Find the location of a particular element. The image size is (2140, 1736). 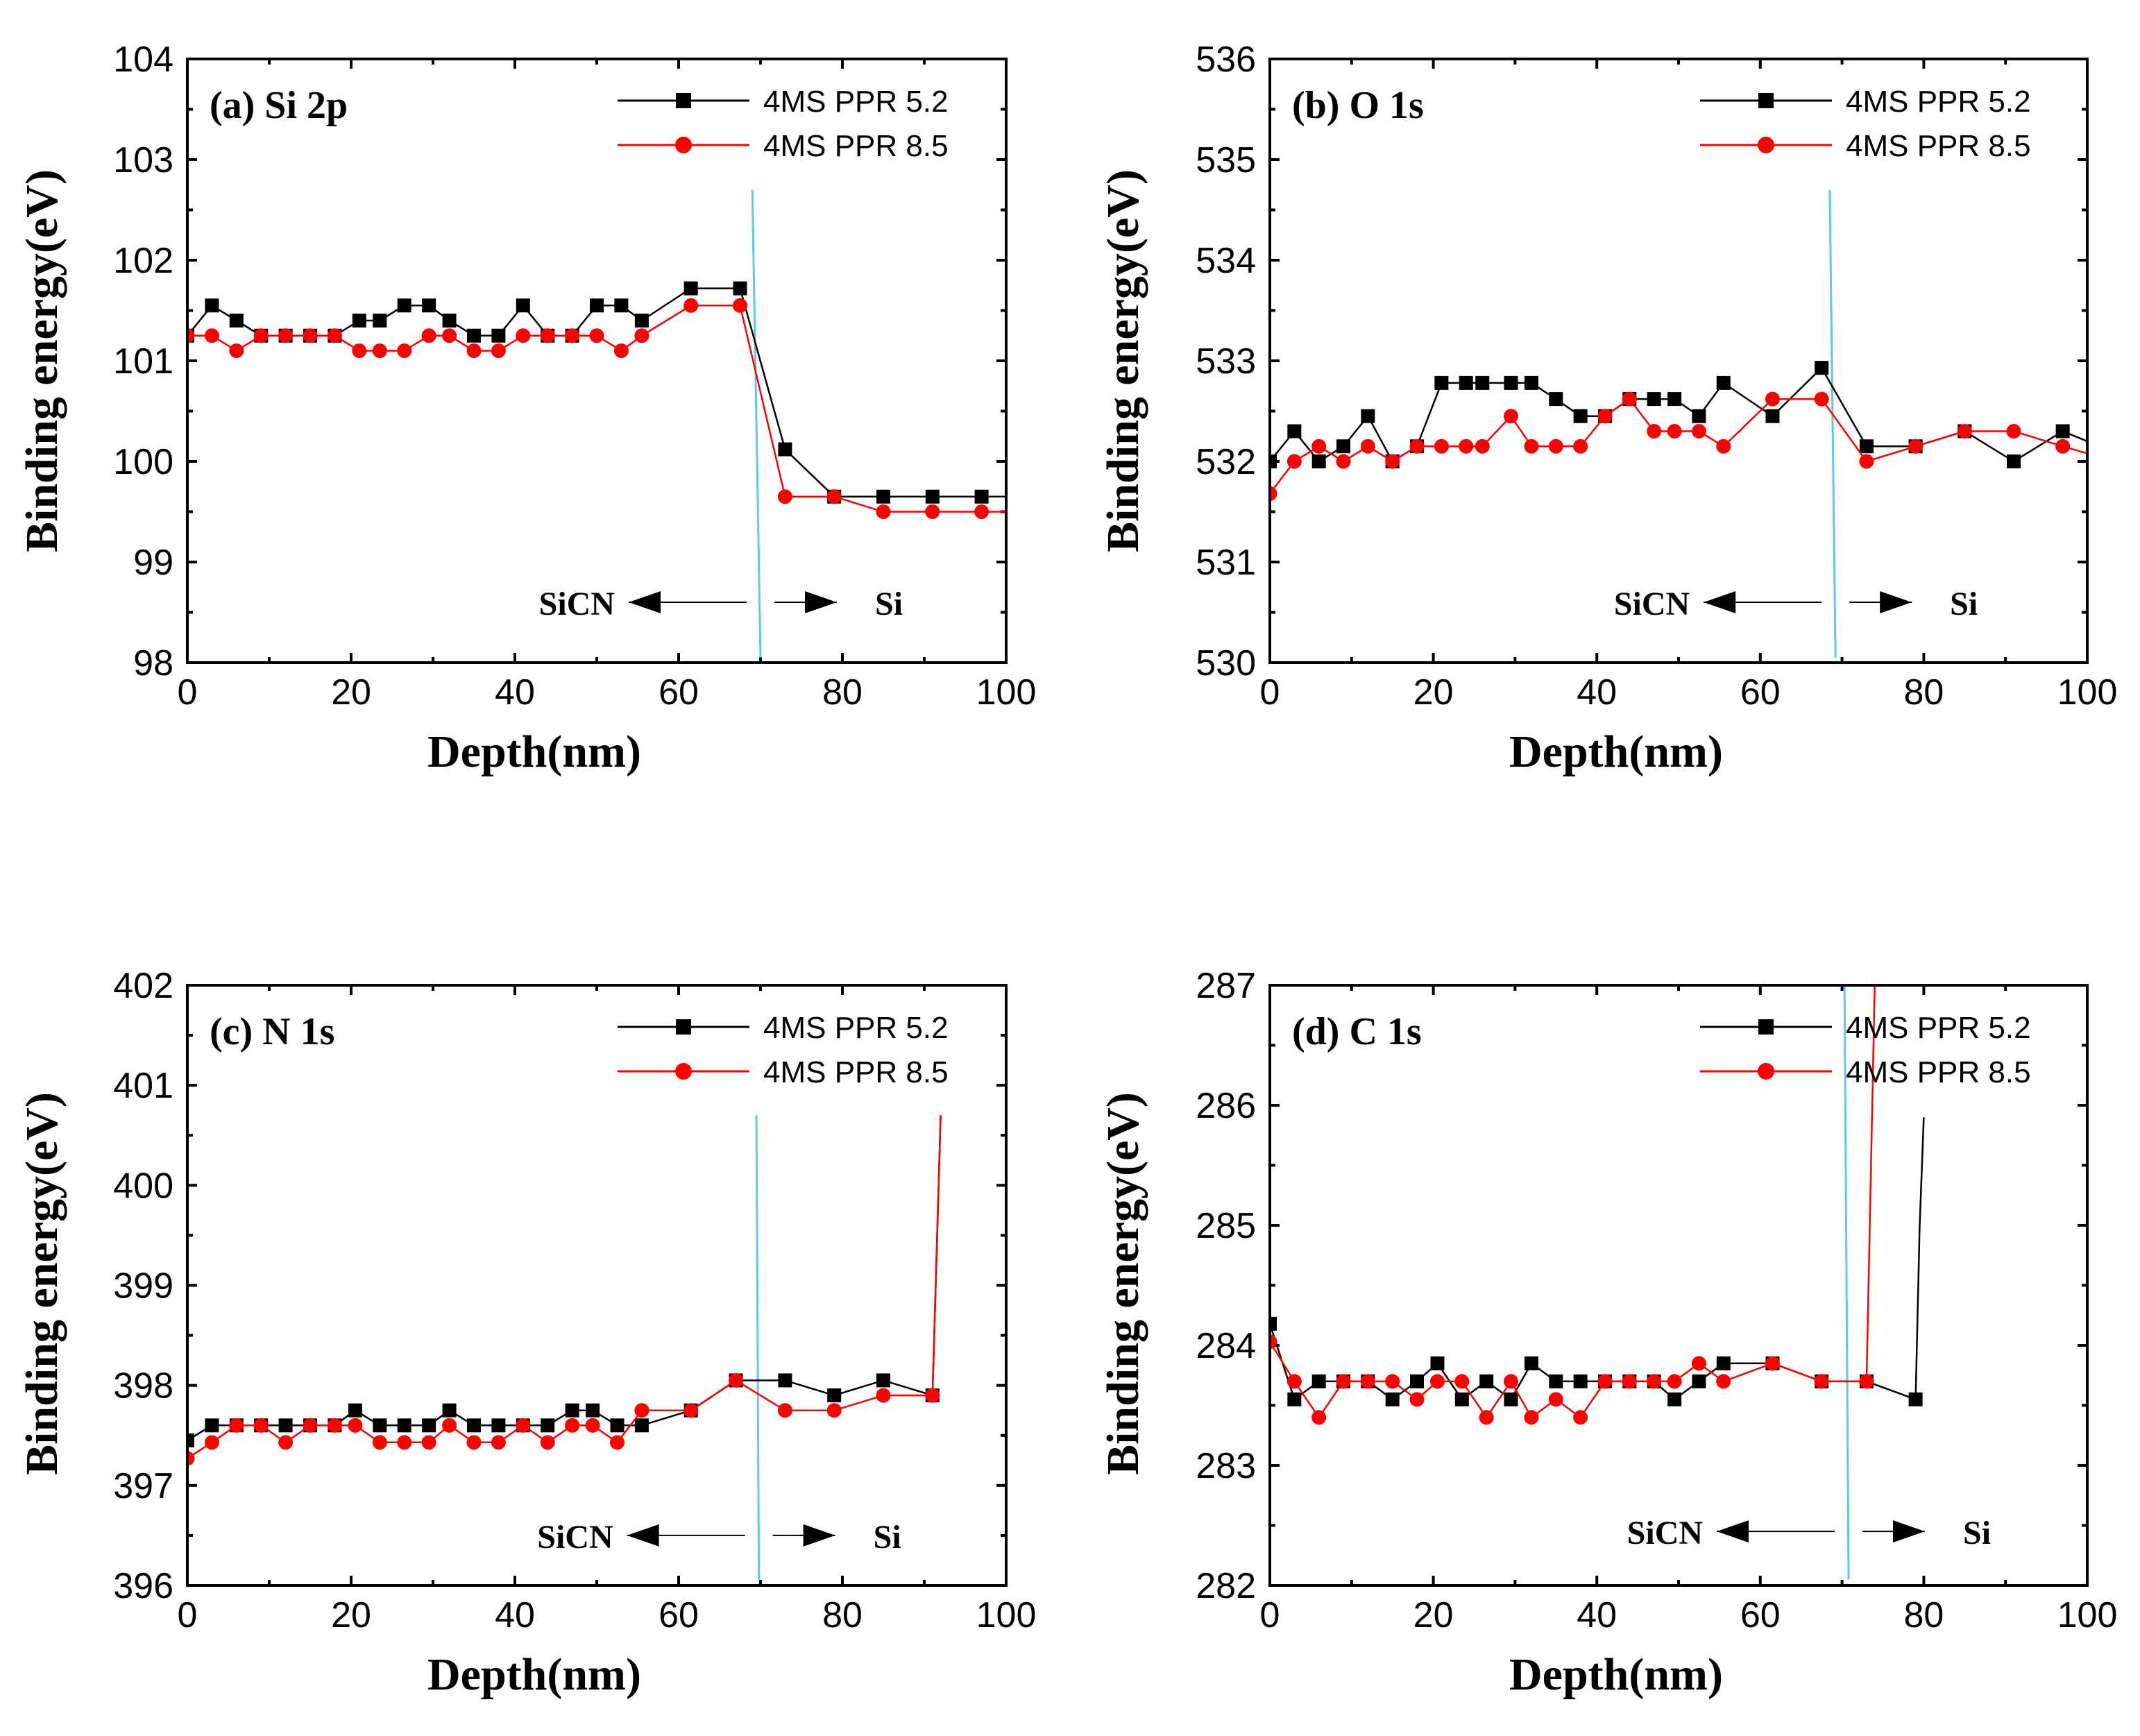

y-tick-label: 530 is located at coordinates (1226, 663).